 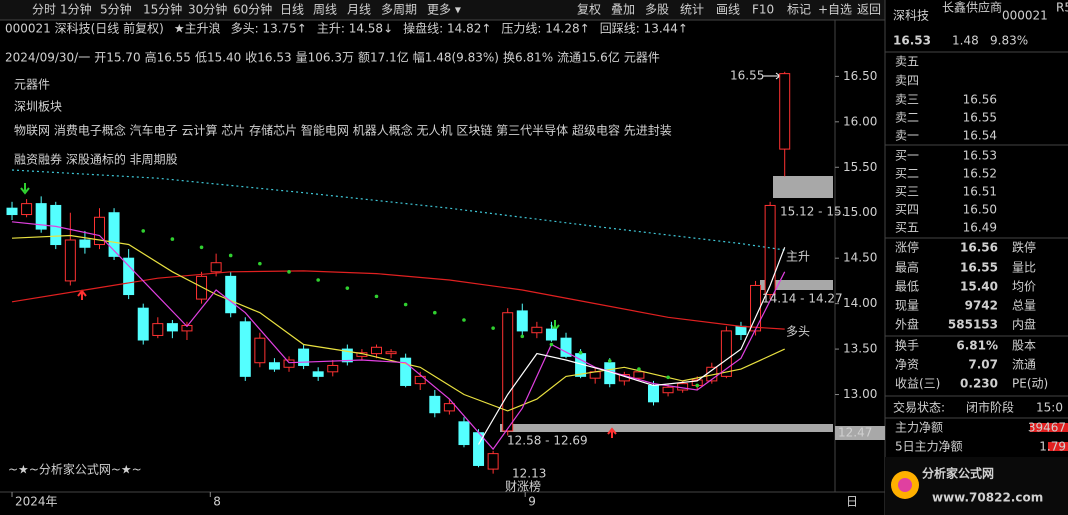 I want to click on y-tick-label: 13.00, so click(x=860, y=394).